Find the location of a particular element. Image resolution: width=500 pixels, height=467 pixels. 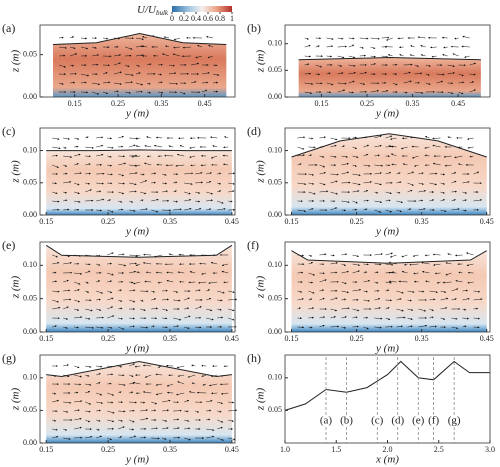

x-tick-label: 0.35 is located at coordinates (413, 103).